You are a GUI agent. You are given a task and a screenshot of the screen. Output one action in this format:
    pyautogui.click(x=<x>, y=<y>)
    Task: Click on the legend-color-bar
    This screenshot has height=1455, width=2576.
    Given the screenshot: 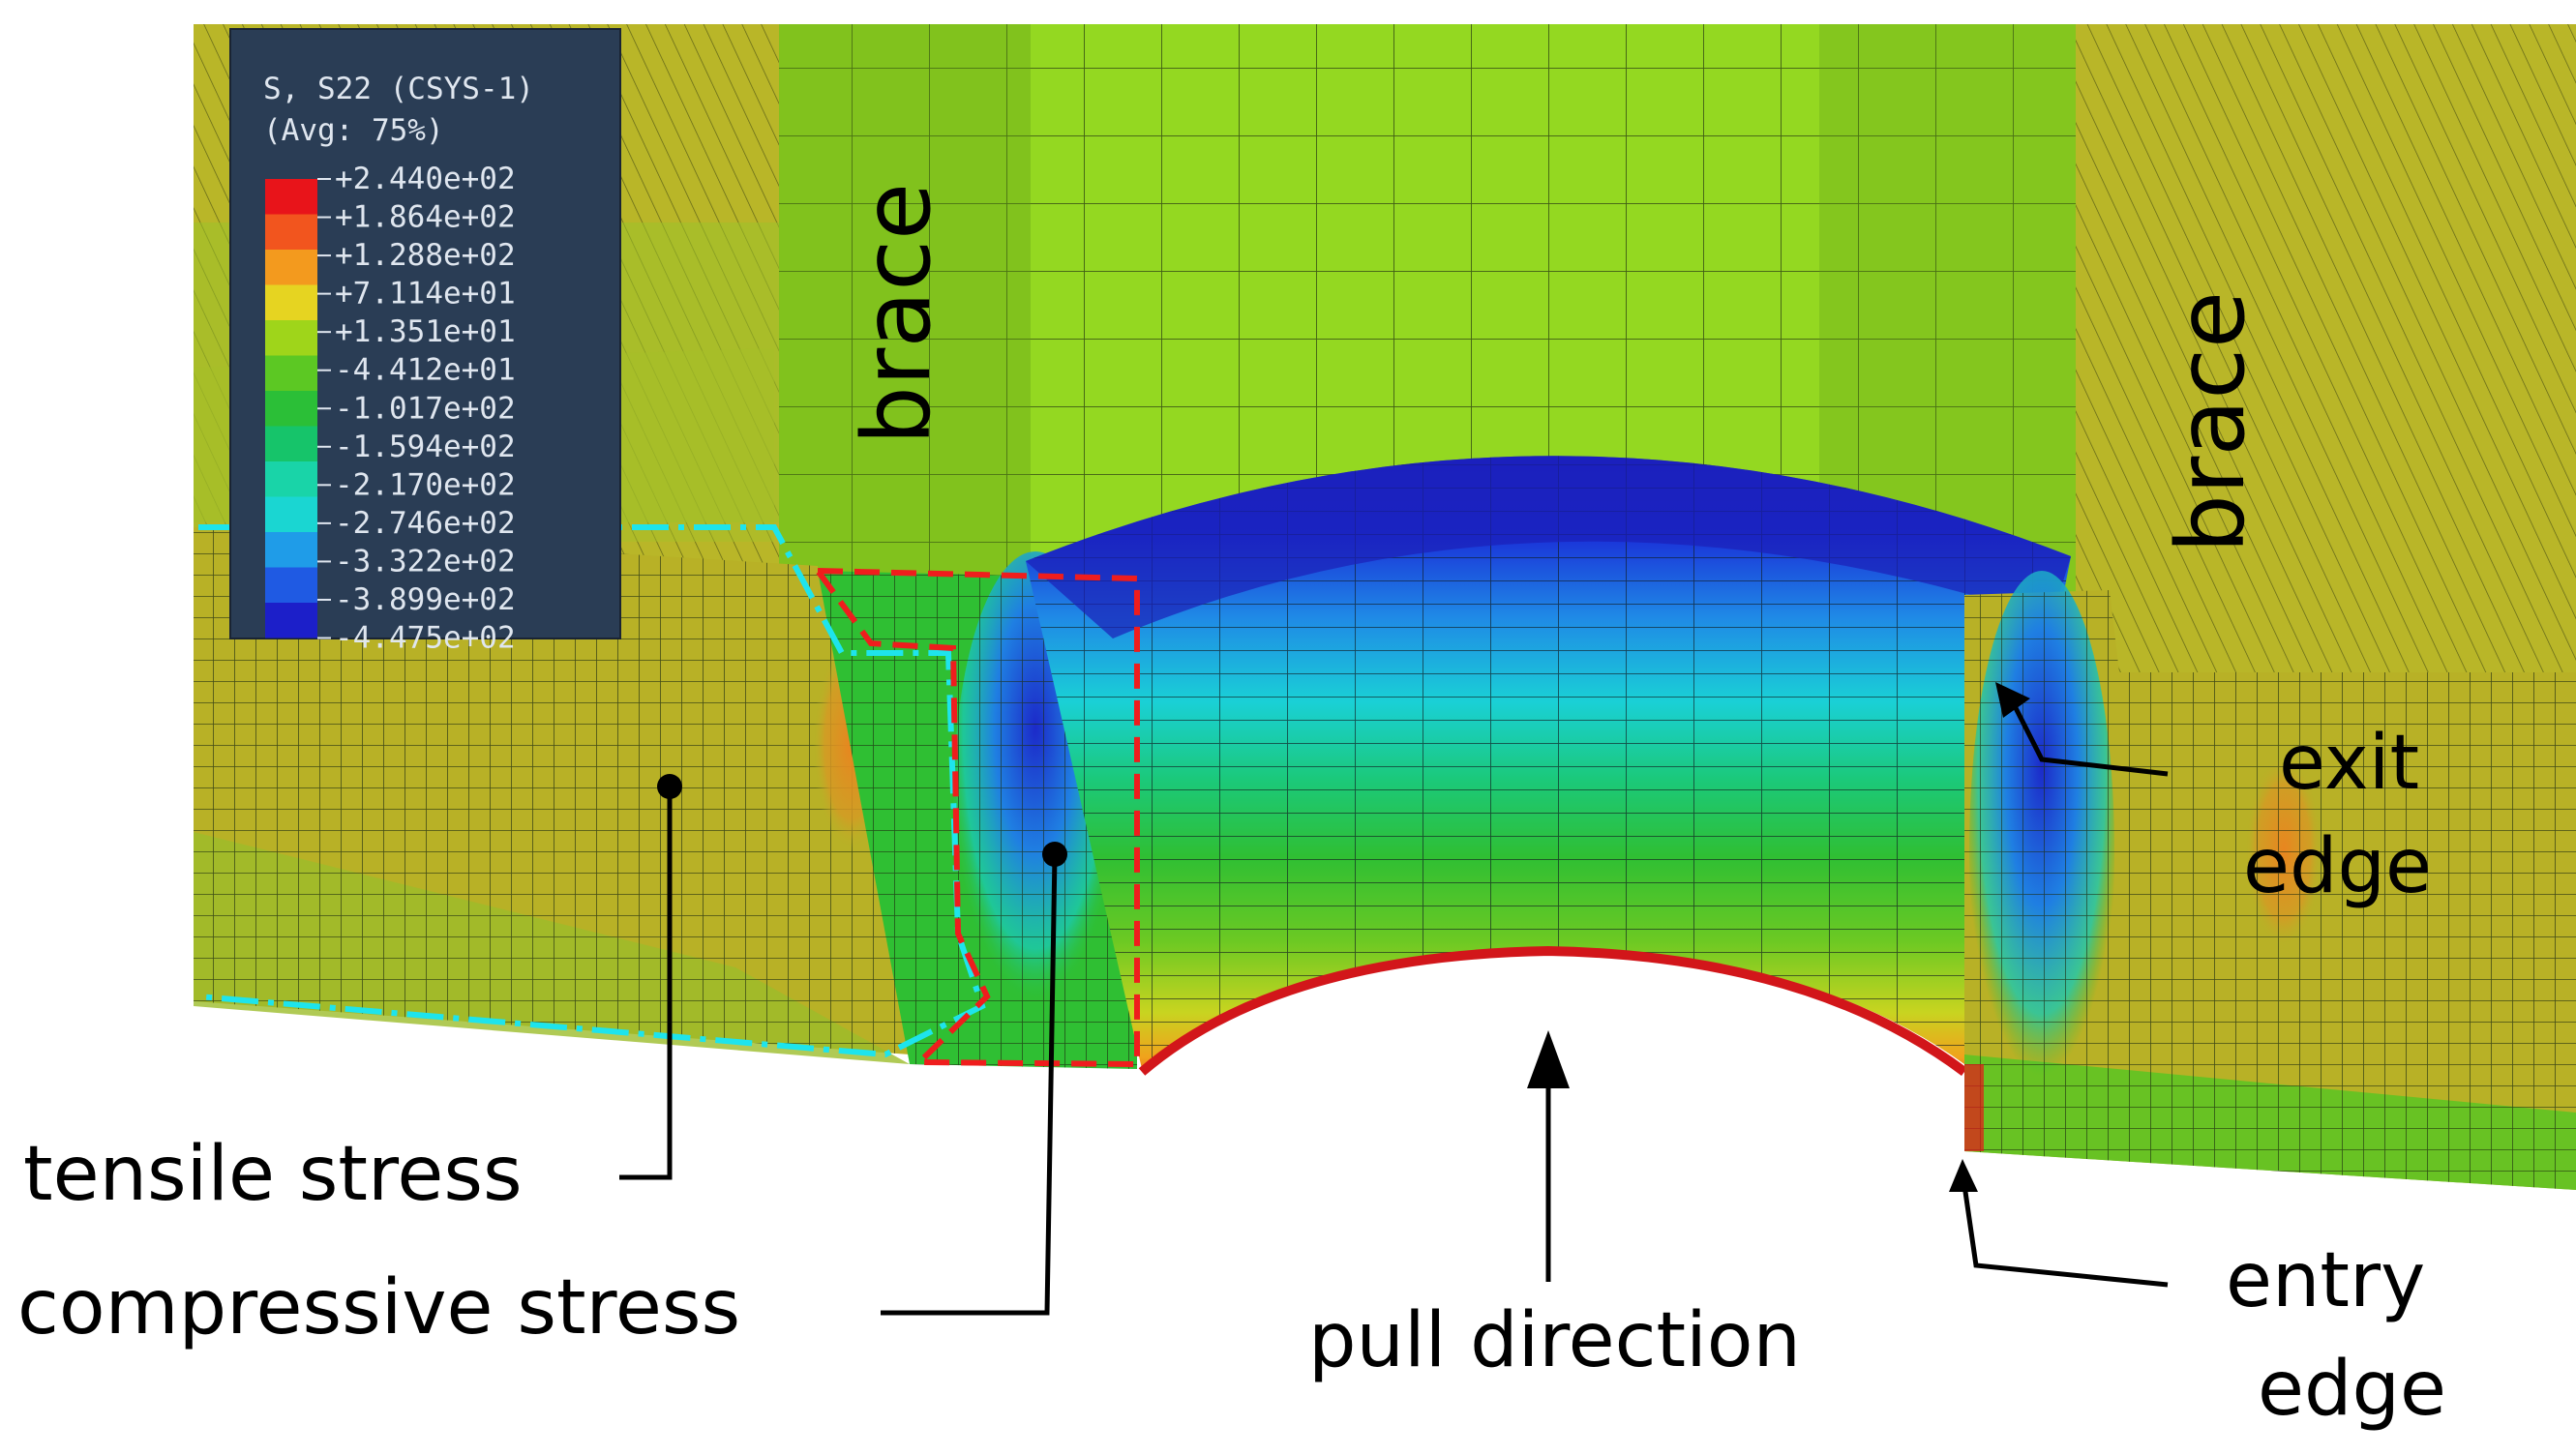 What is the action you would take?
    pyautogui.click(x=291, y=409)
    